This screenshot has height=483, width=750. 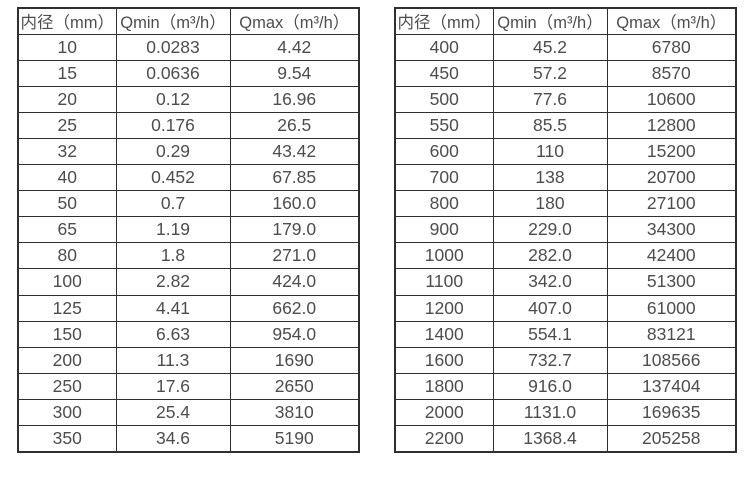 What do you see at coordinates (188, 386) in the screenshot?
I see `table-row: 250 17.6 2650` at bounding box center [188, 386].